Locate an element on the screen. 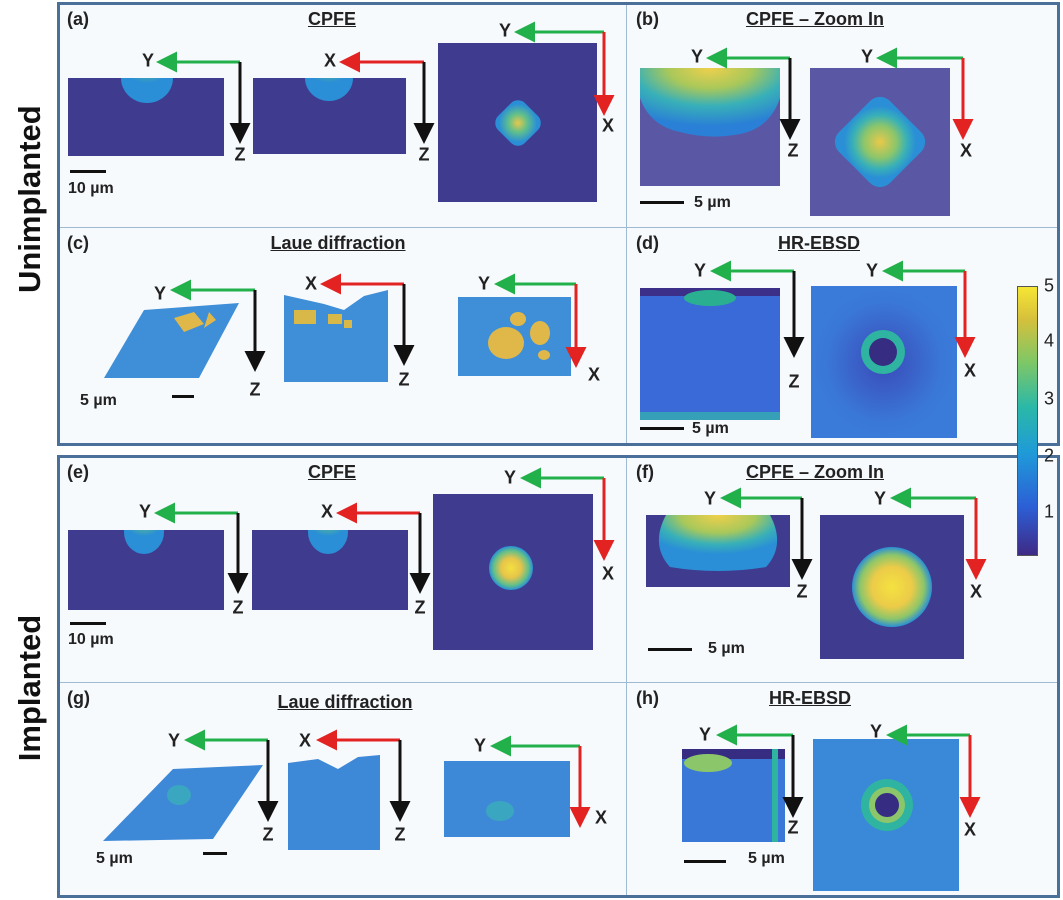 The width and height of the screenshot is (1063, 900). scale-label-f: 5 µm is located at coordinates (726, 648).